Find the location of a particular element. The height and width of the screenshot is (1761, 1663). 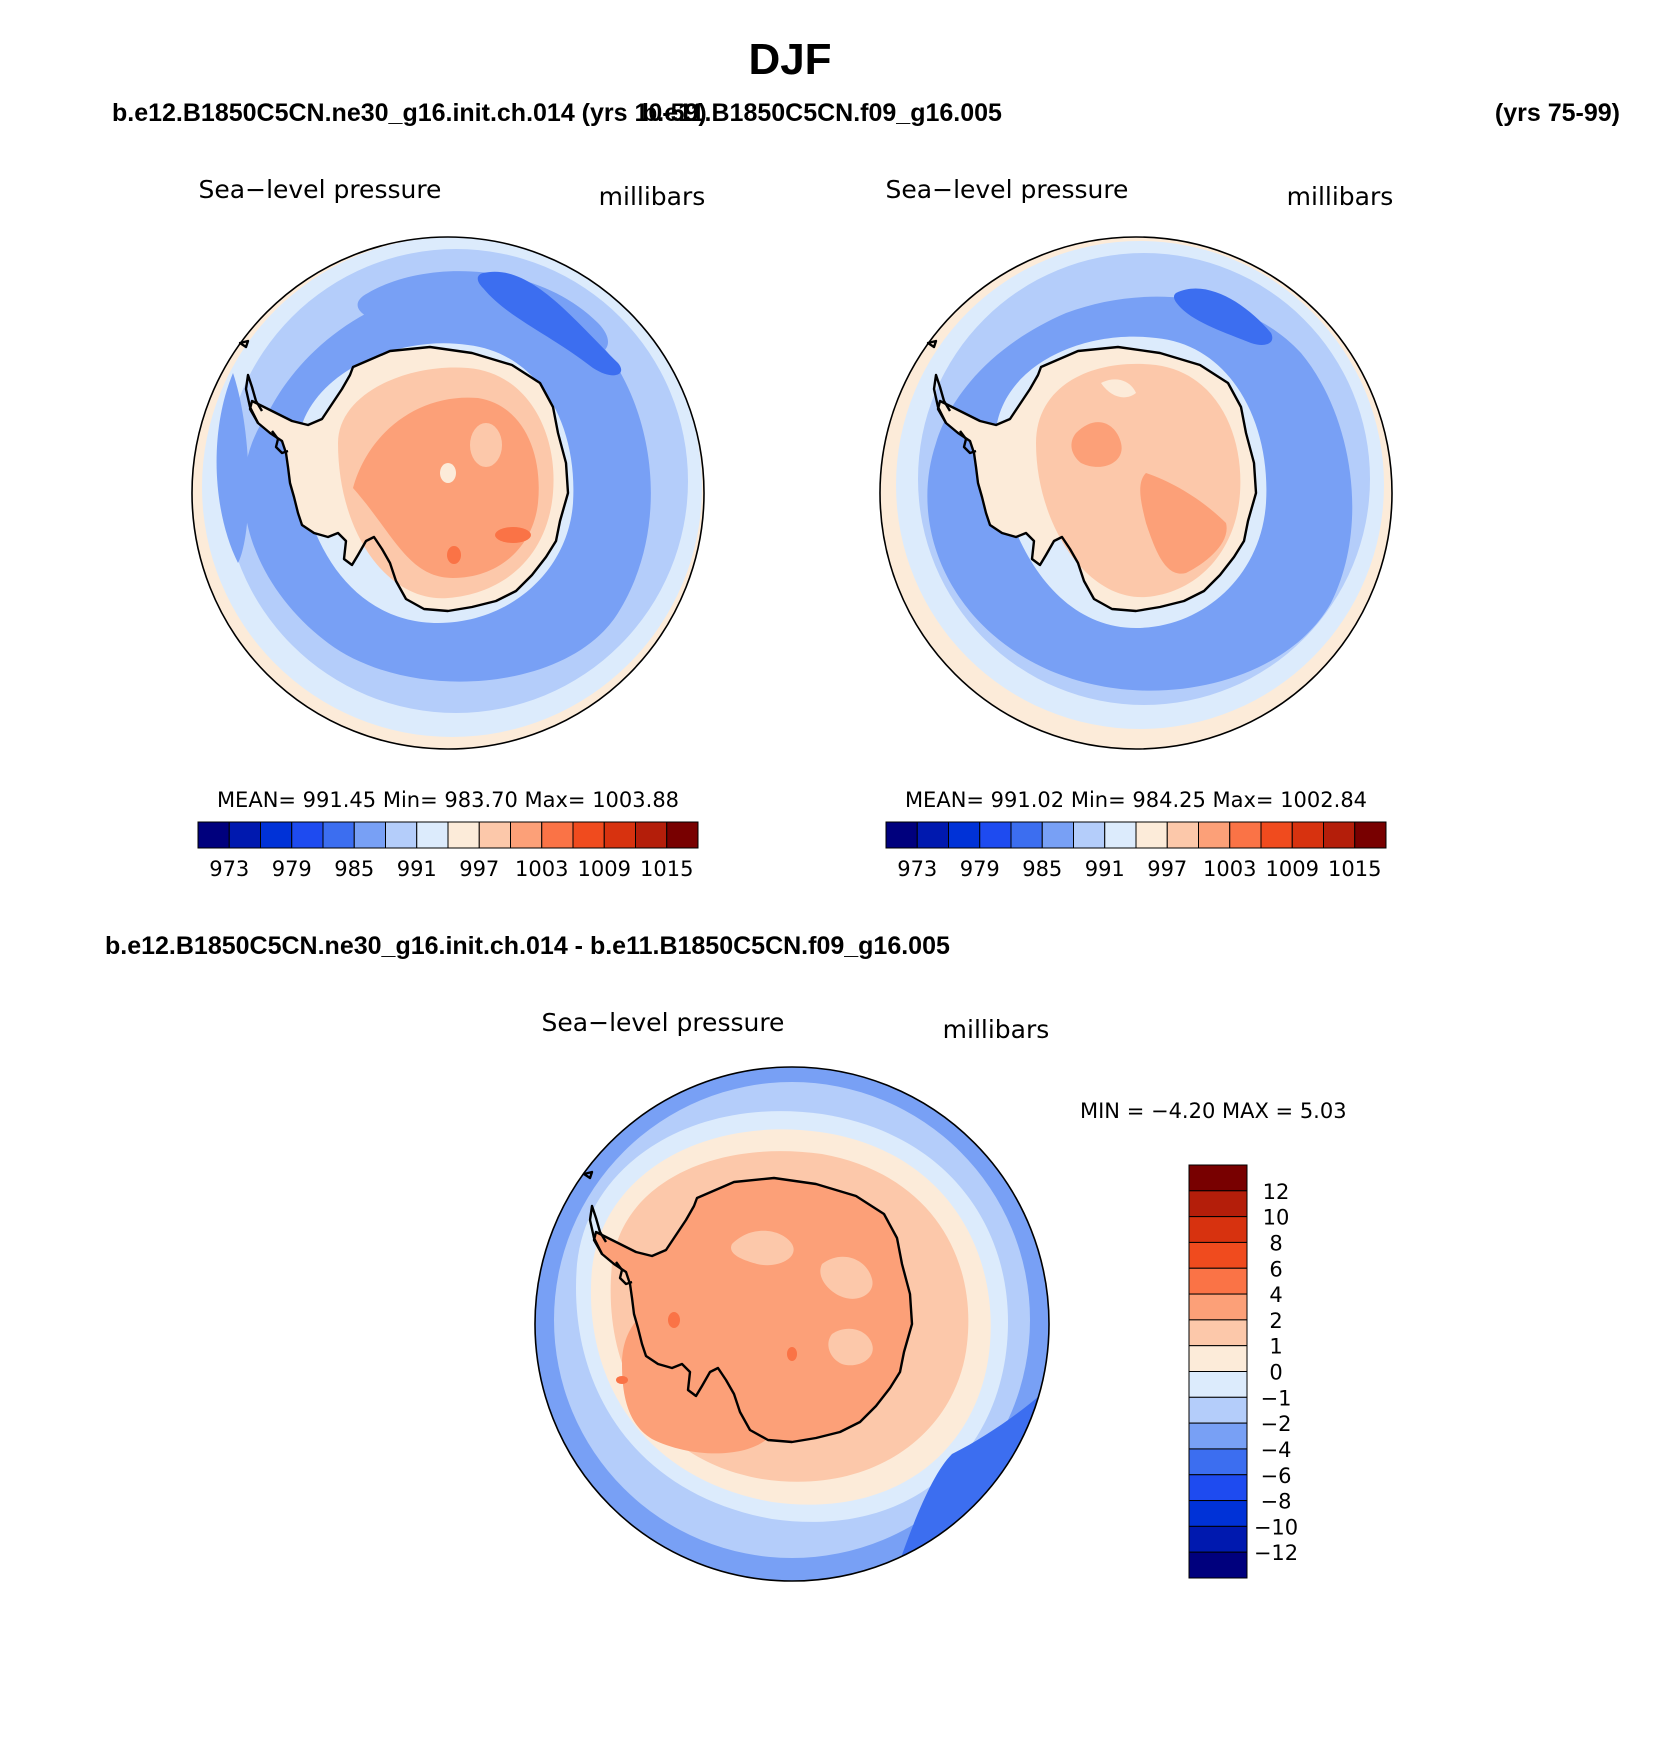

colorbar-label: −10 is located at coordinates (1276, 1527).